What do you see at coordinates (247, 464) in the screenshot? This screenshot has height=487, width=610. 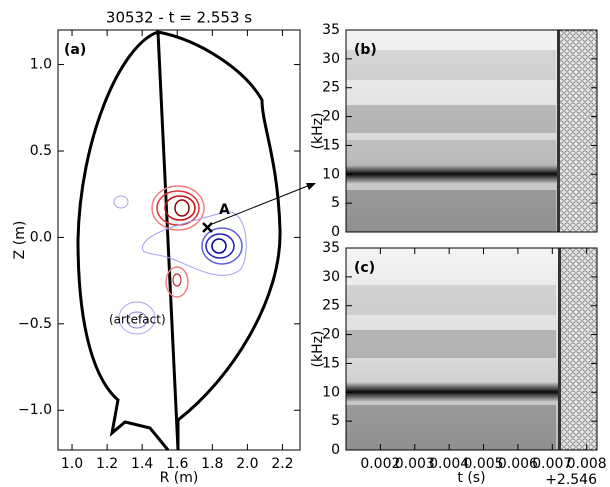 I see `x-tick-label: 2.0` at bounding box center [247, 464].